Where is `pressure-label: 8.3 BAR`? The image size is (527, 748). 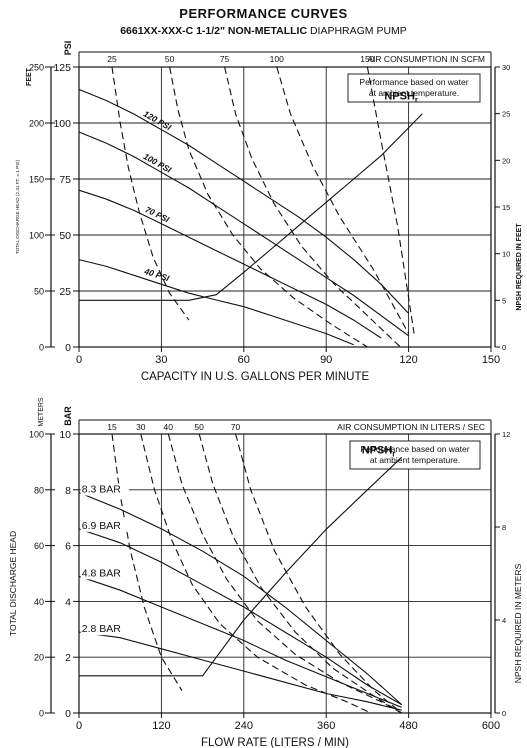
pressure-label: 8.3 BAR is located at coordinates (102, 490).